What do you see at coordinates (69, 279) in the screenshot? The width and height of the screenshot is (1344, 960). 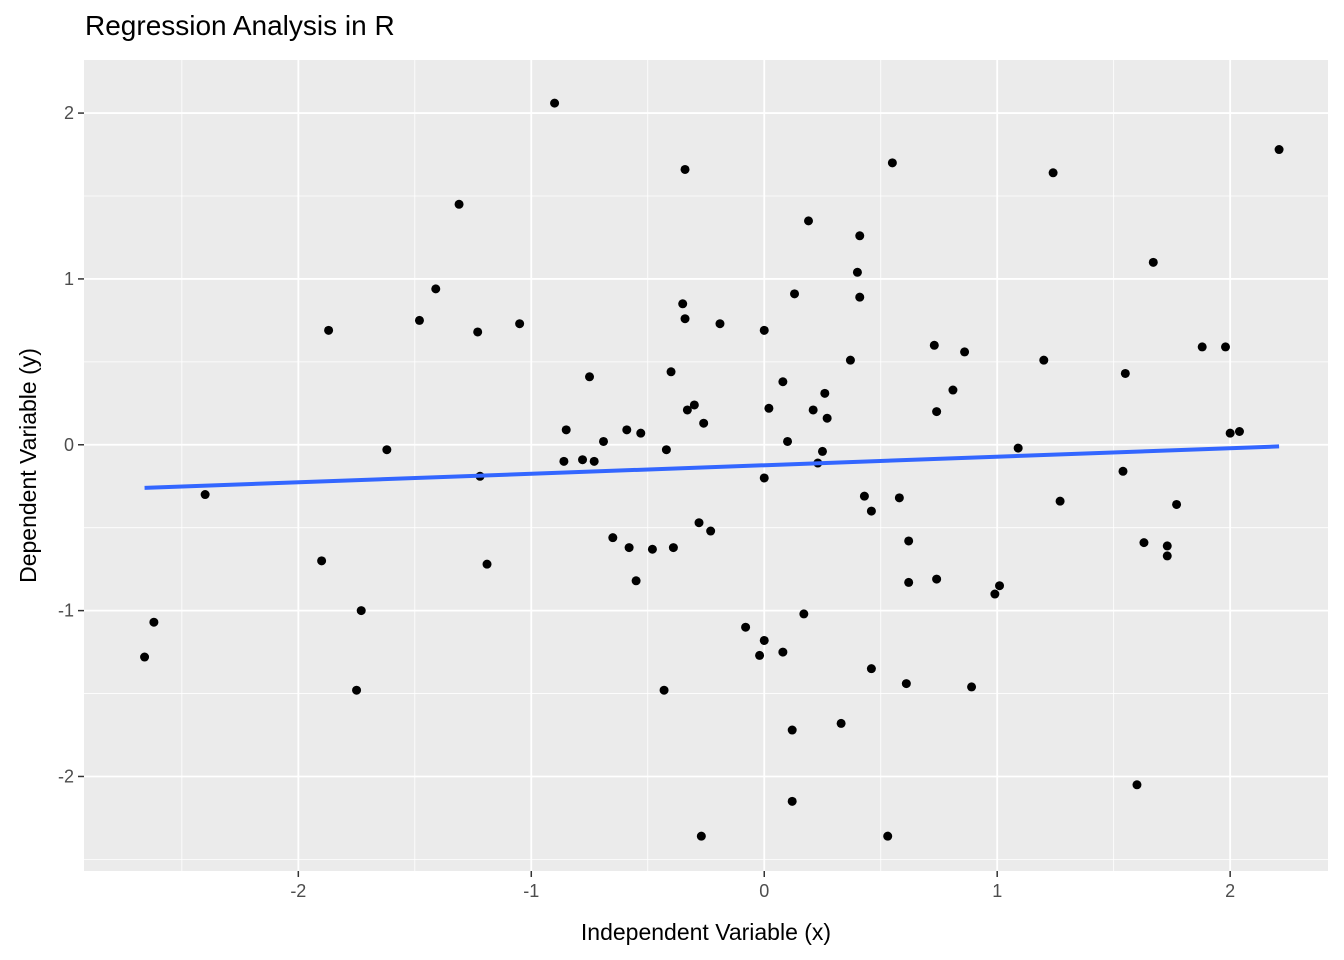 I see `y-tick-label: 1` at bounding box center [69, 279].